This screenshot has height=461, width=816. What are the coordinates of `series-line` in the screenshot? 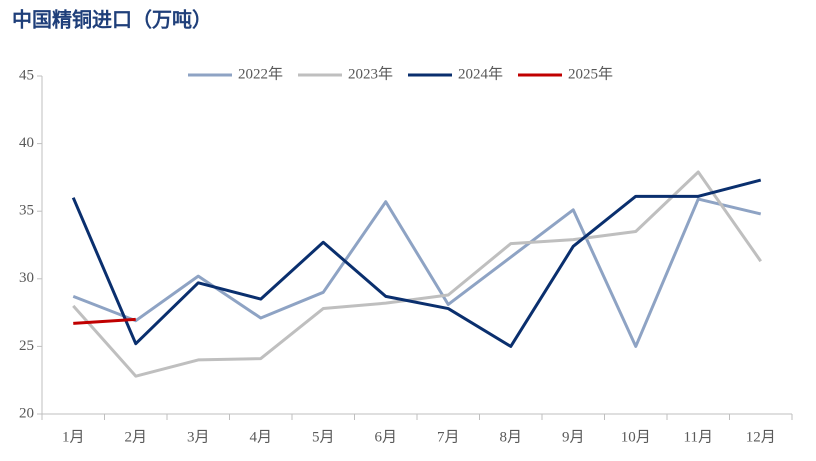 It's located at (104, 321).